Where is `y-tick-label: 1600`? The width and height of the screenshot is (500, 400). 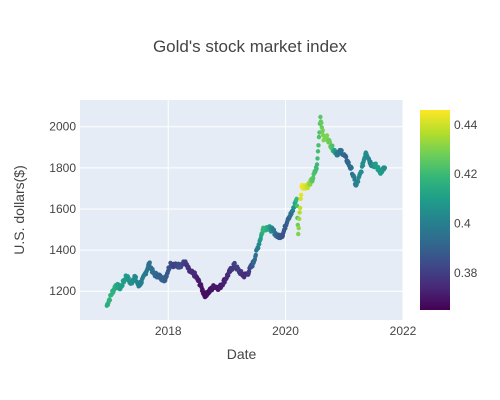 y-tick-label: 1600 is located at coordinates (62, 209).